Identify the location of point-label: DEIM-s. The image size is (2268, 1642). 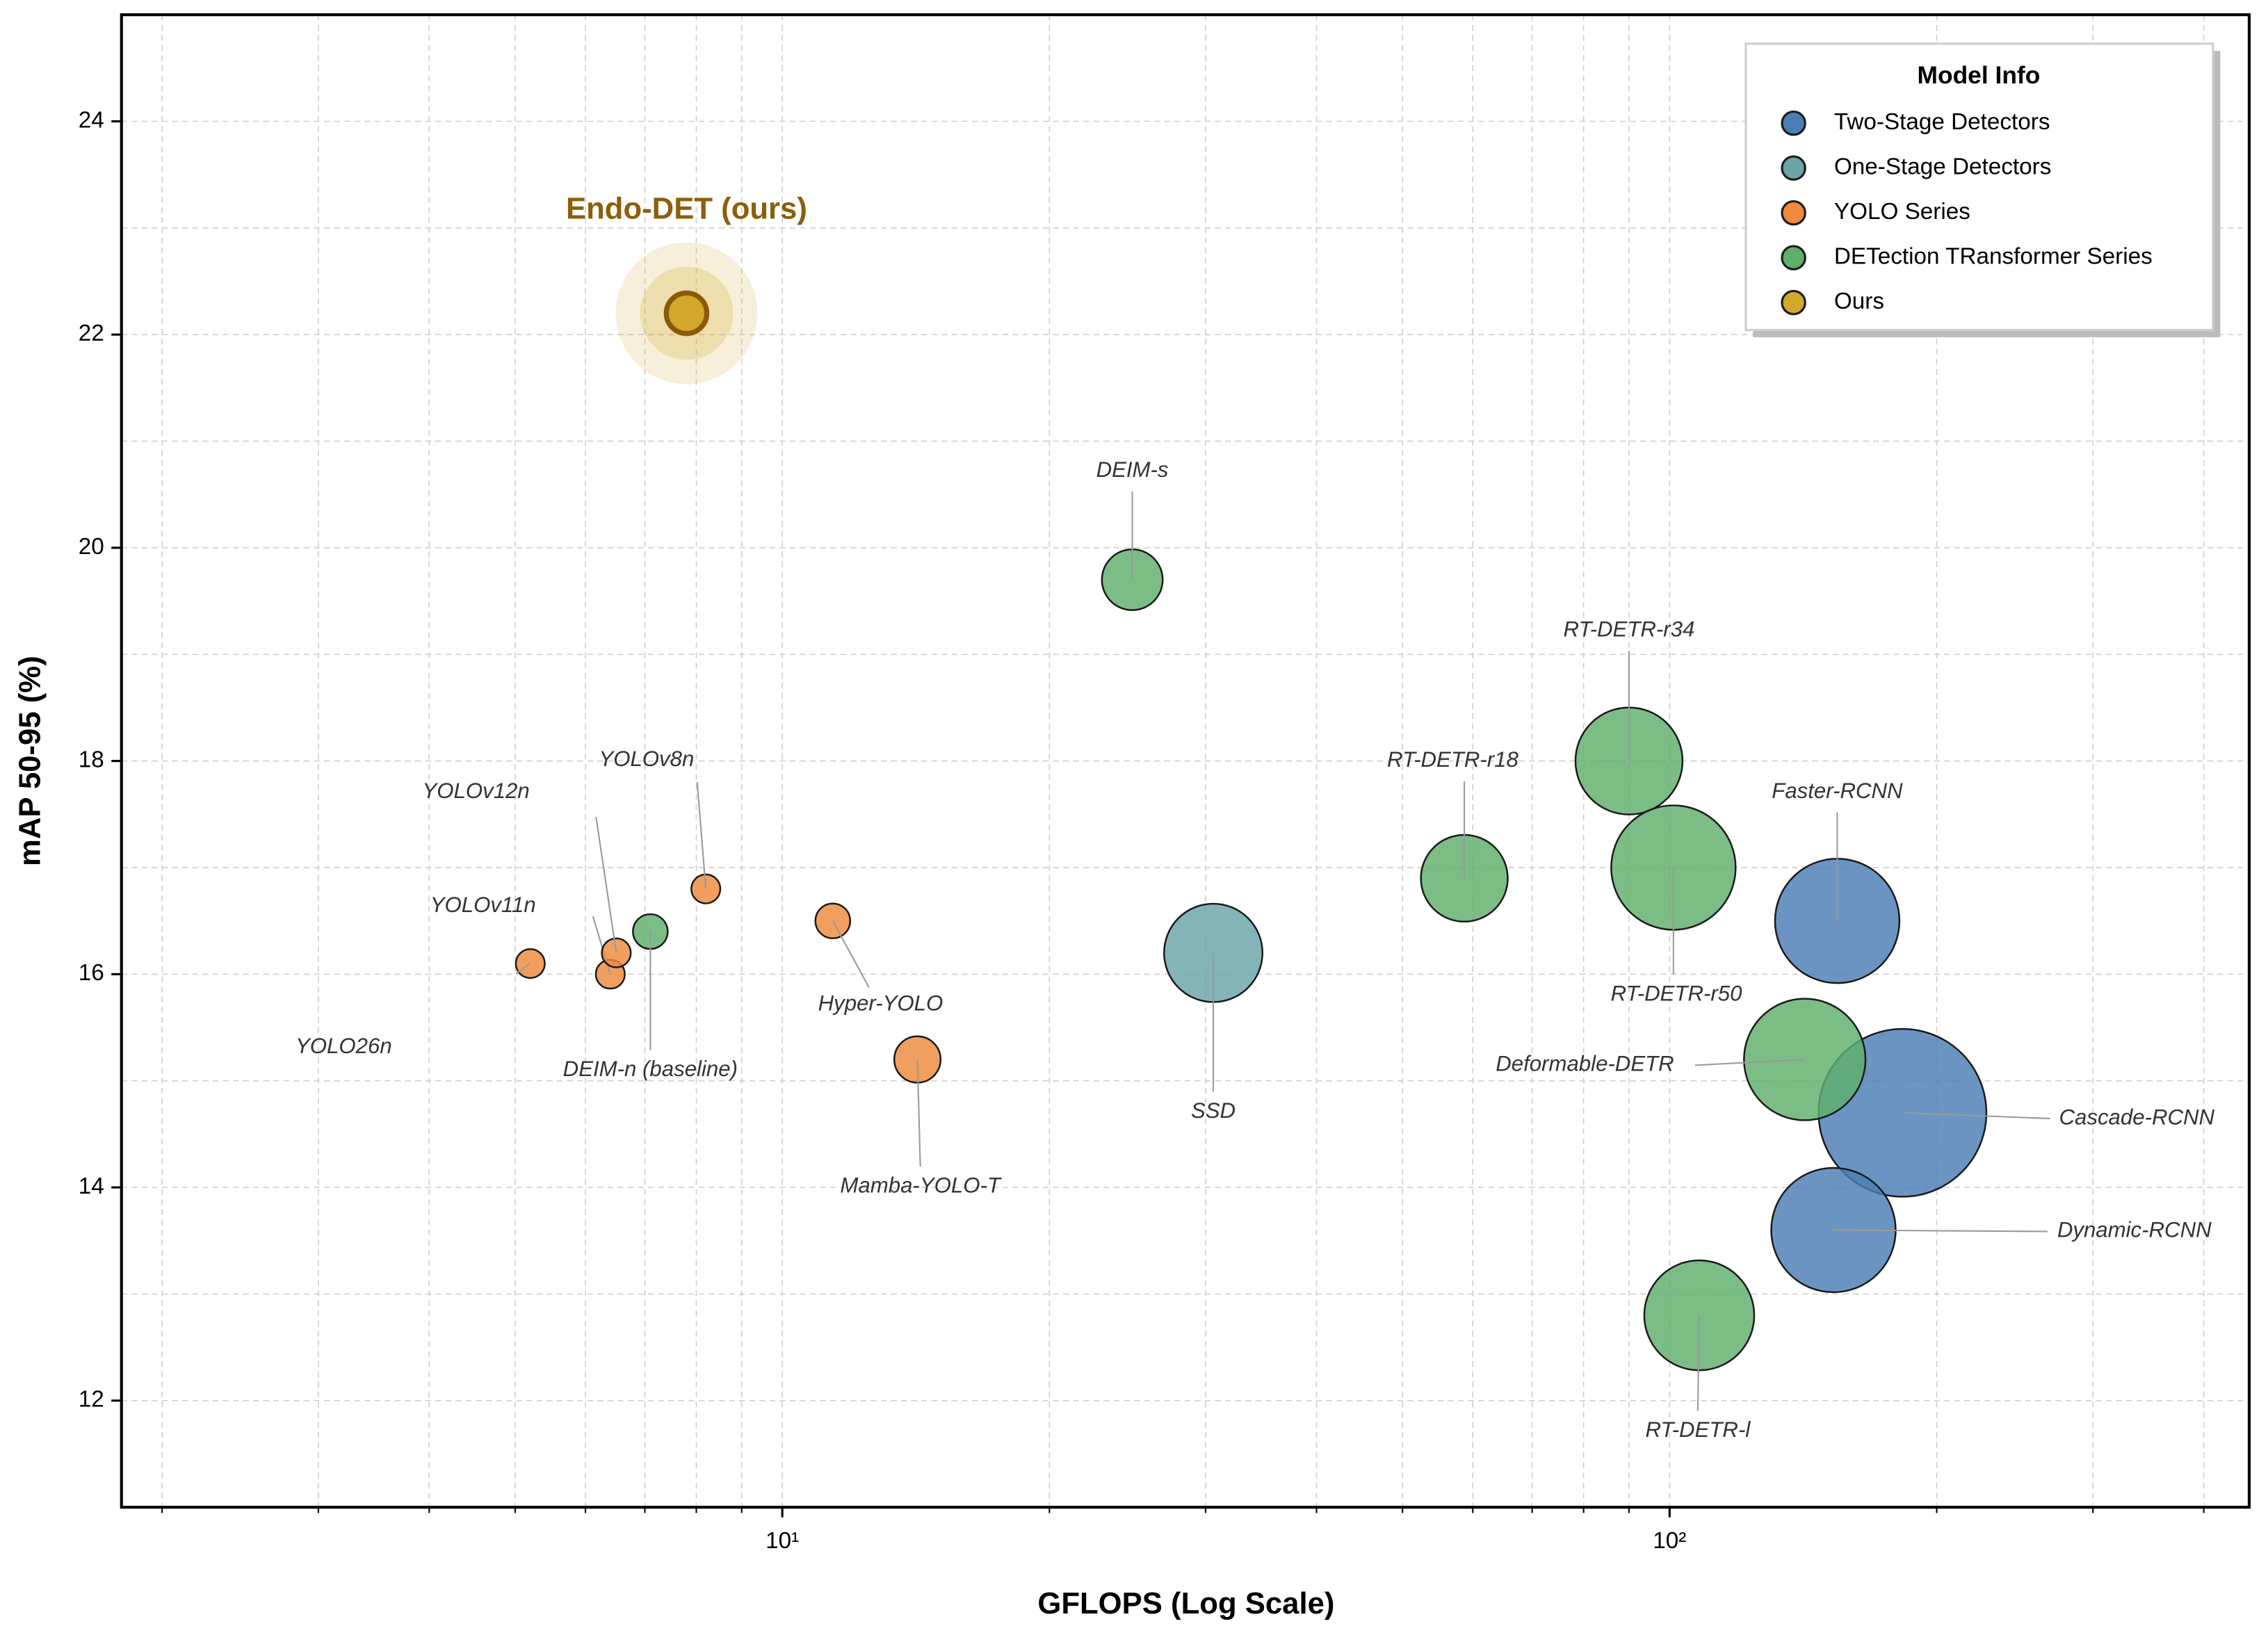
(1132, 469).